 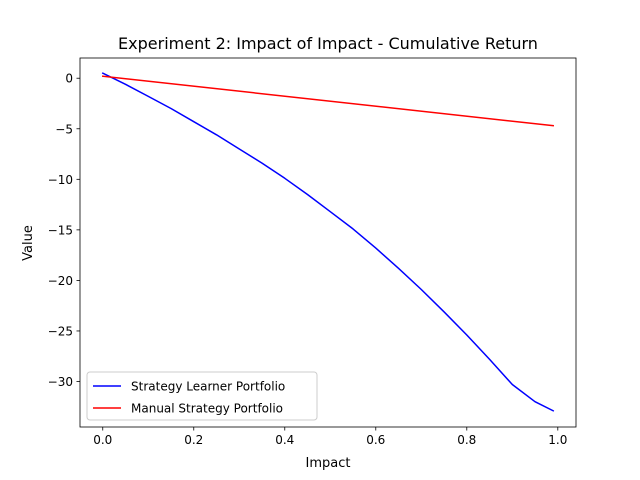 What do you see at coordinates (60, 180) in the screenshot?
I see `y-tick-label: −10` at bounding box center [60, 180].